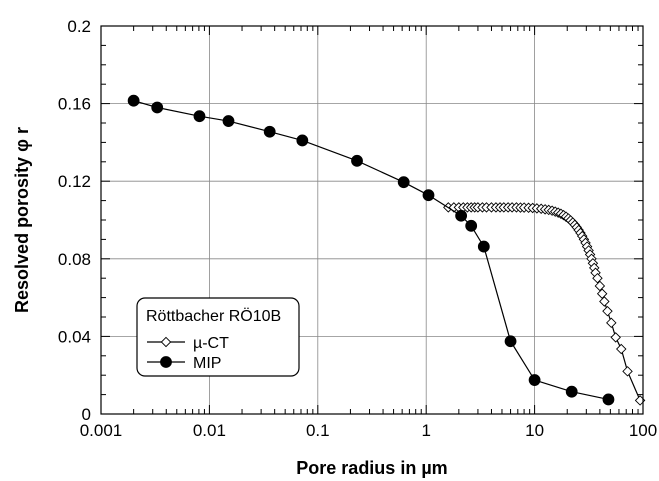 The image size is (659, 481). What do you see at coordinates (371, 468) in the screenshot?
I see `x-axis-title: Pore radius in µm` at bounding box center [371, 468].